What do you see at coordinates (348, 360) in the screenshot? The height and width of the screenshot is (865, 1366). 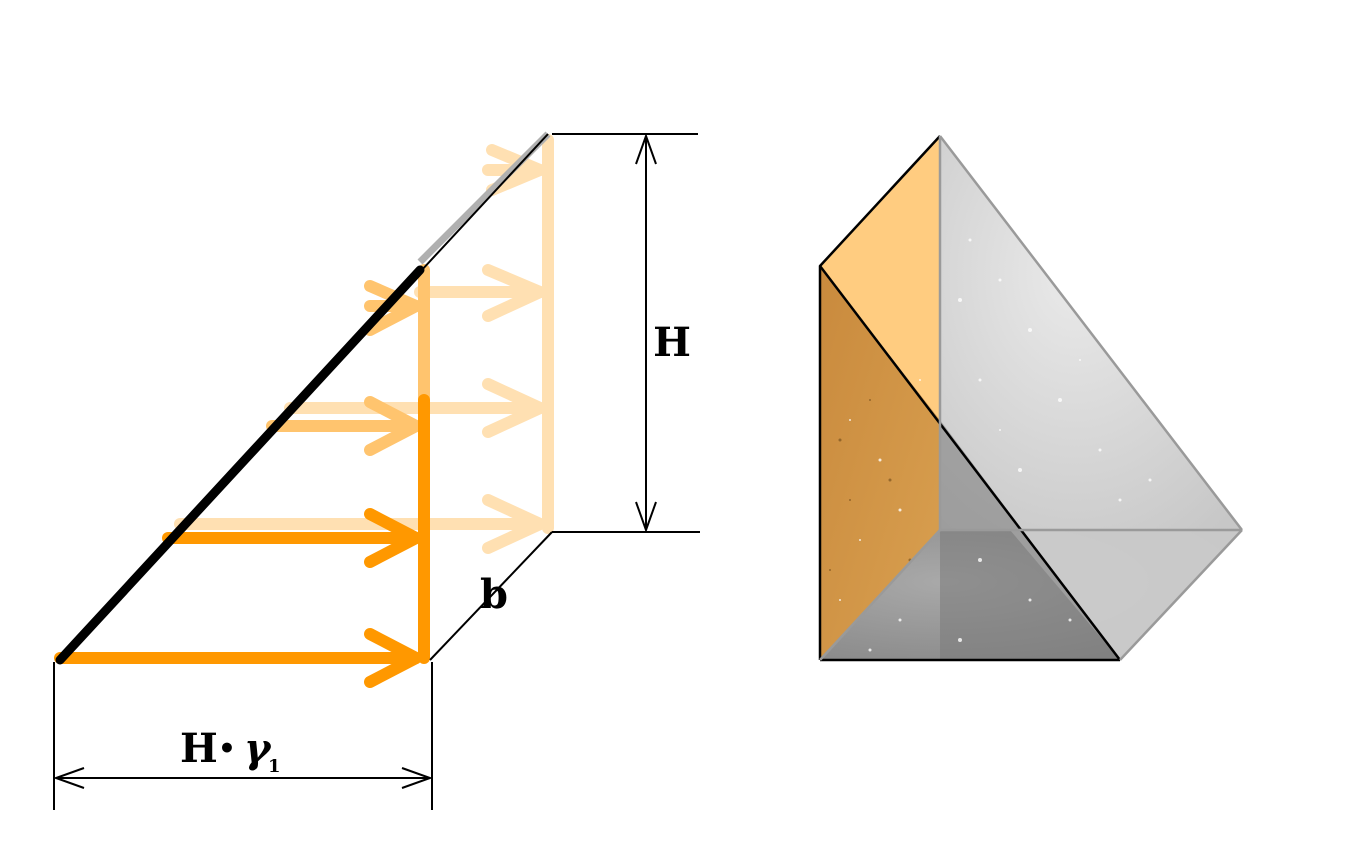 I see `middle-plane-arrows` at bounding box center [348, 360].